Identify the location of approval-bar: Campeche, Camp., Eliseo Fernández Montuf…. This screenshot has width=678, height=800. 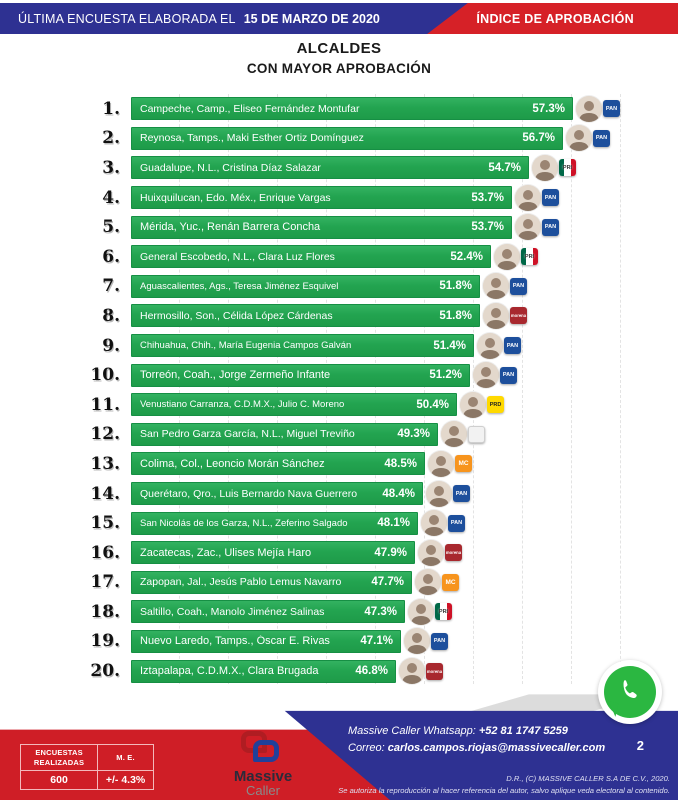
(352, 109).